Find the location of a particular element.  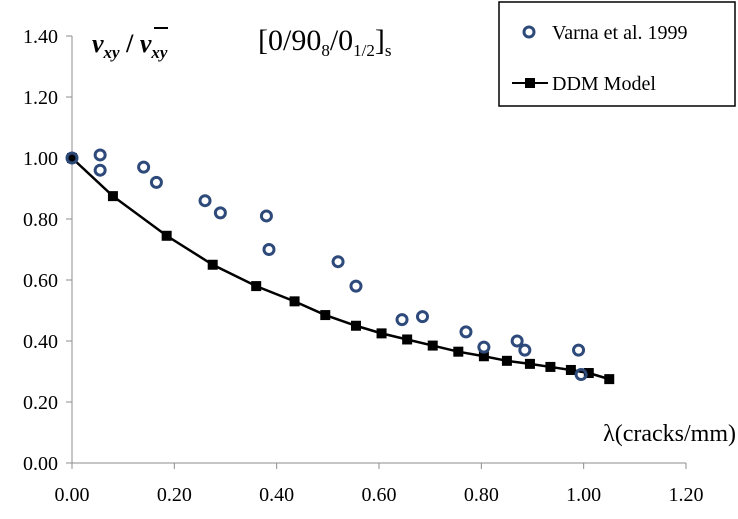

y-tick-label: 1.20 is located at coordinates (40, 98).